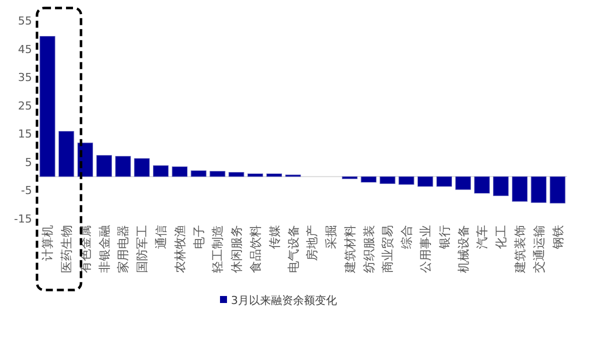  Describe the element at coordinates (312, 243) in the screenshot. I see `x-tick-label: 房地产` at that location.